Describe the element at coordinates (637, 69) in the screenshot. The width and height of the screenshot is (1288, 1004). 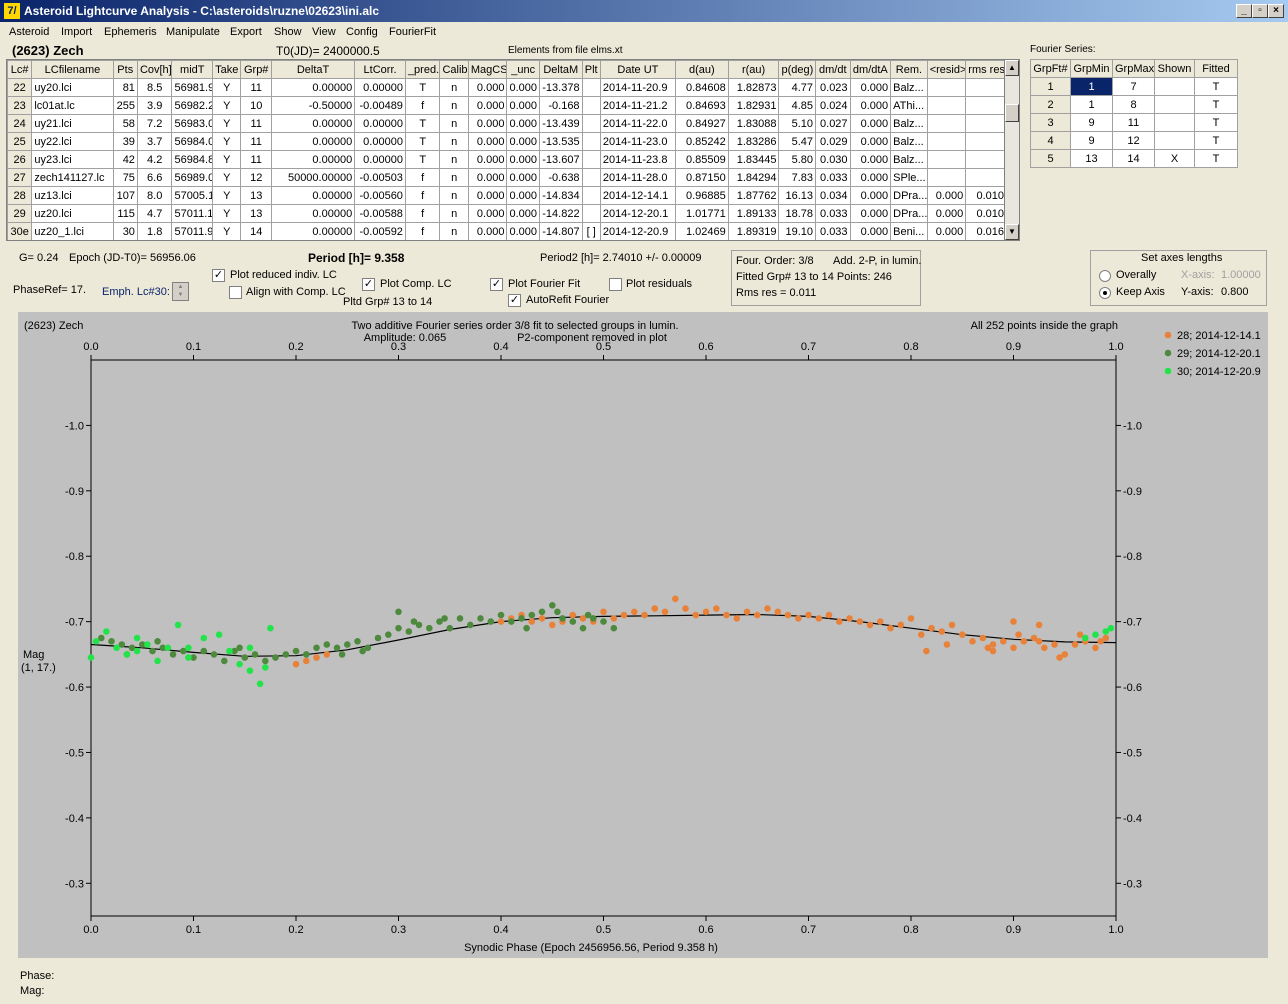
I see `column-header: Date UT` at that location.